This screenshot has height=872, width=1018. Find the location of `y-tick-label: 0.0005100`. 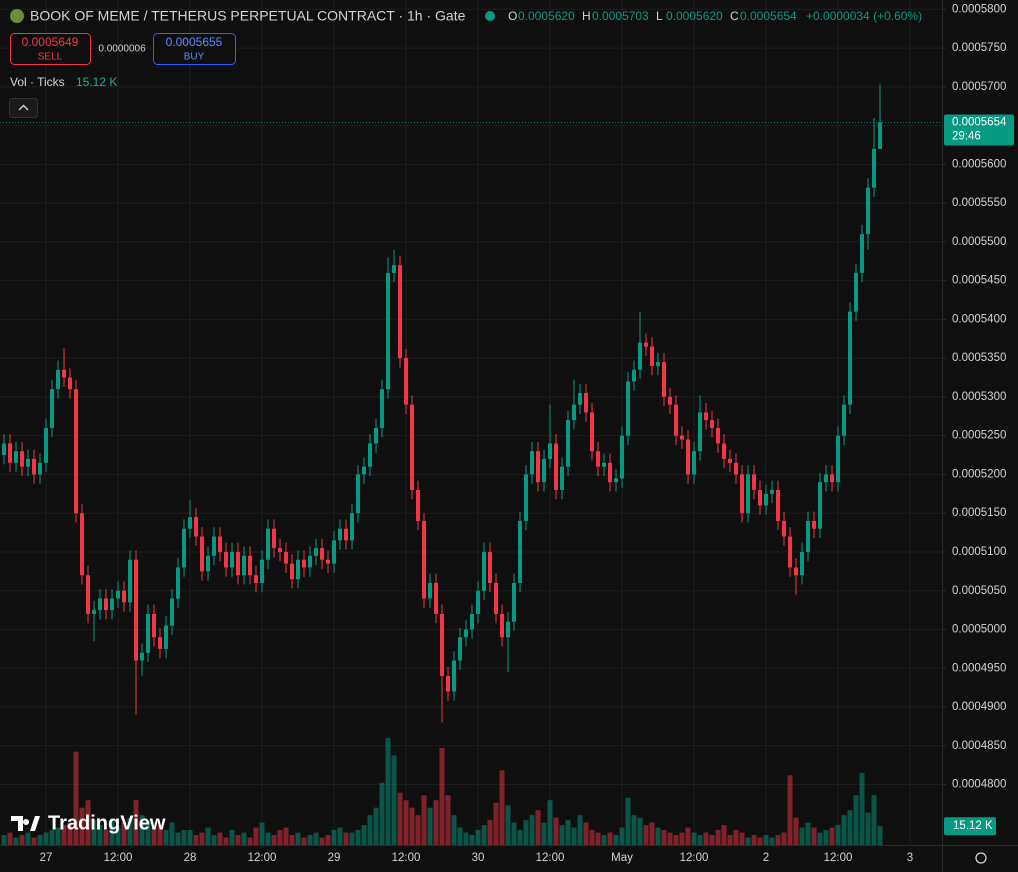

y-tick-label: 0.0005100 is located at coordinates (979, 552).